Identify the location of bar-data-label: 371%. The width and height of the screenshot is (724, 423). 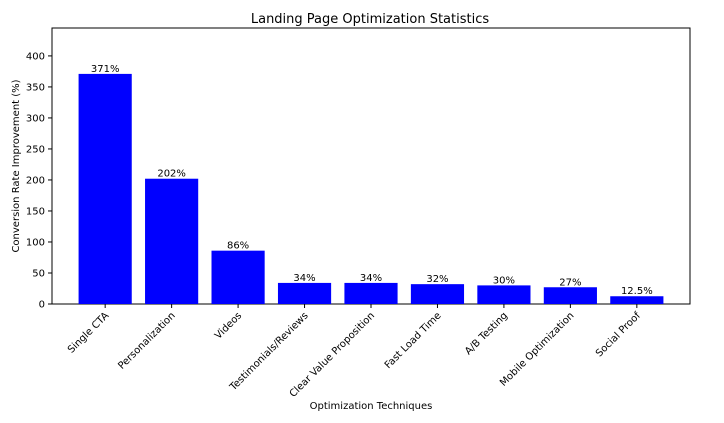
(105, 69).